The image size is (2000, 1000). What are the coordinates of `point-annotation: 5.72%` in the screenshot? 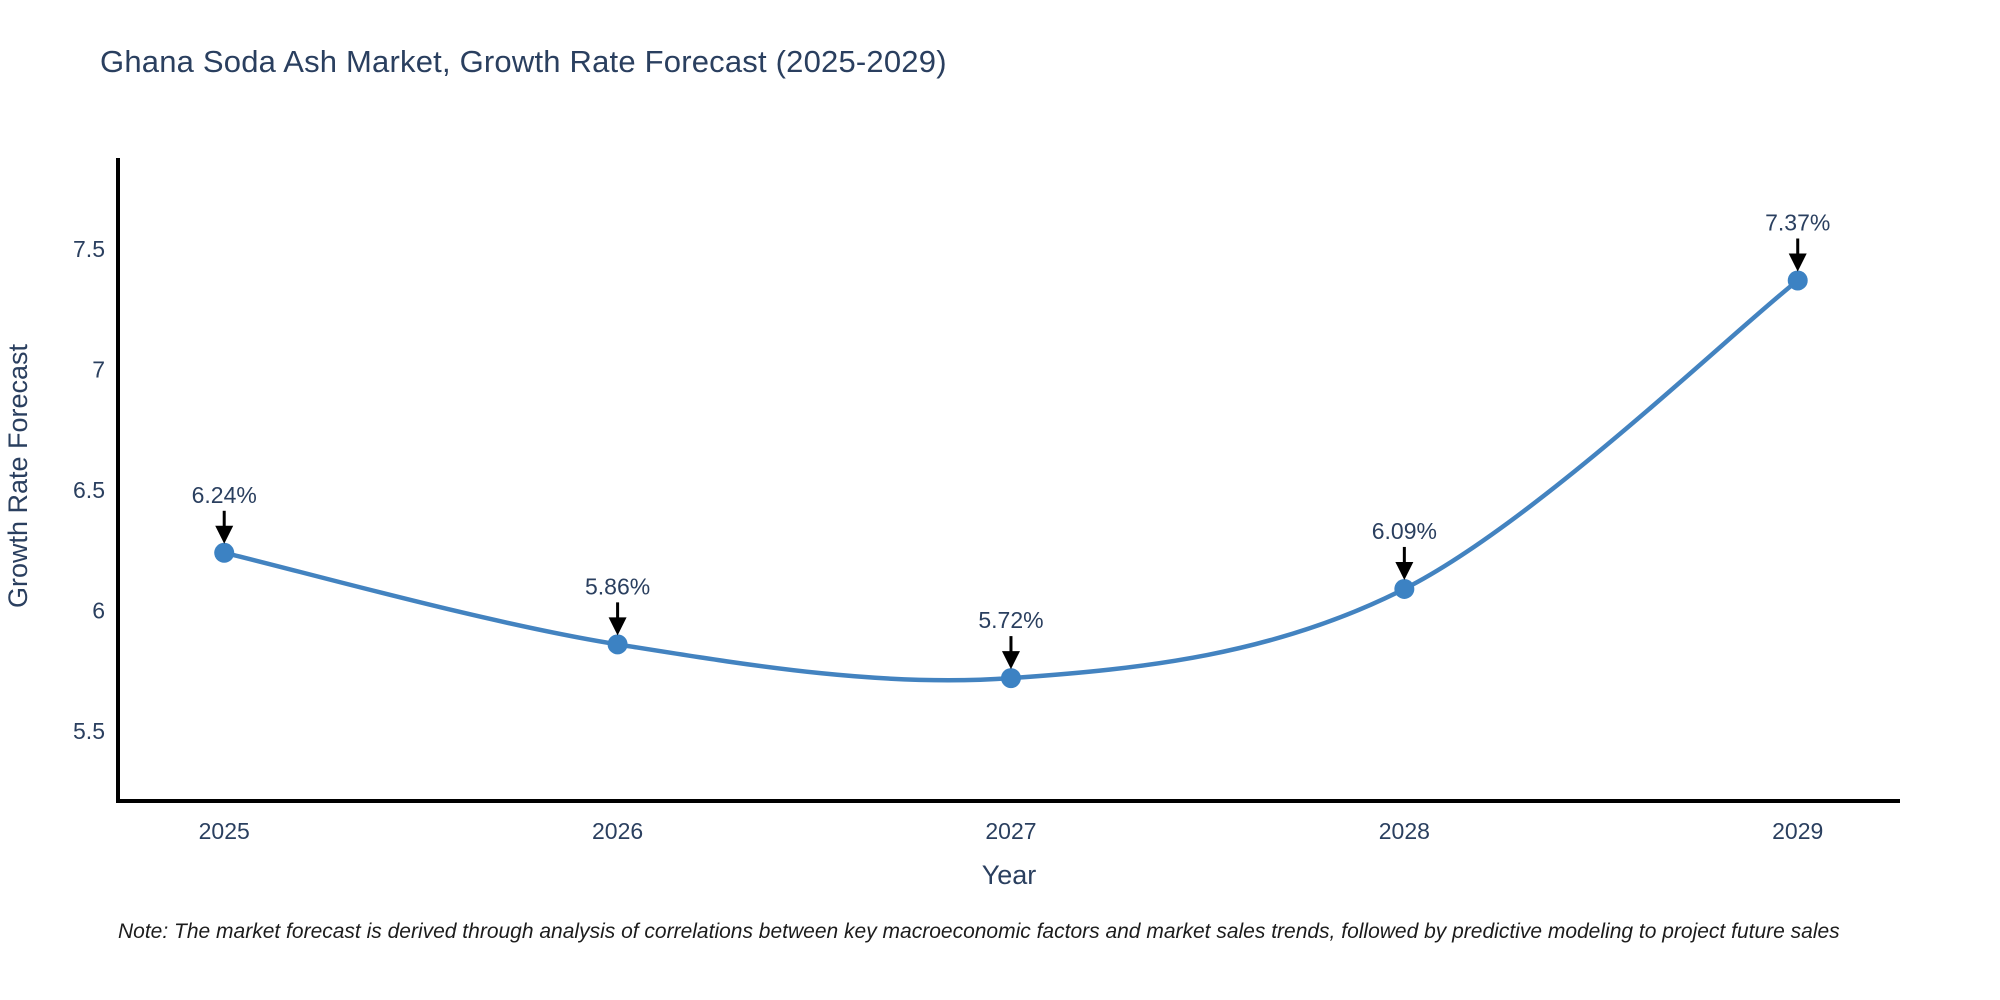 It's located at (1011, 638).